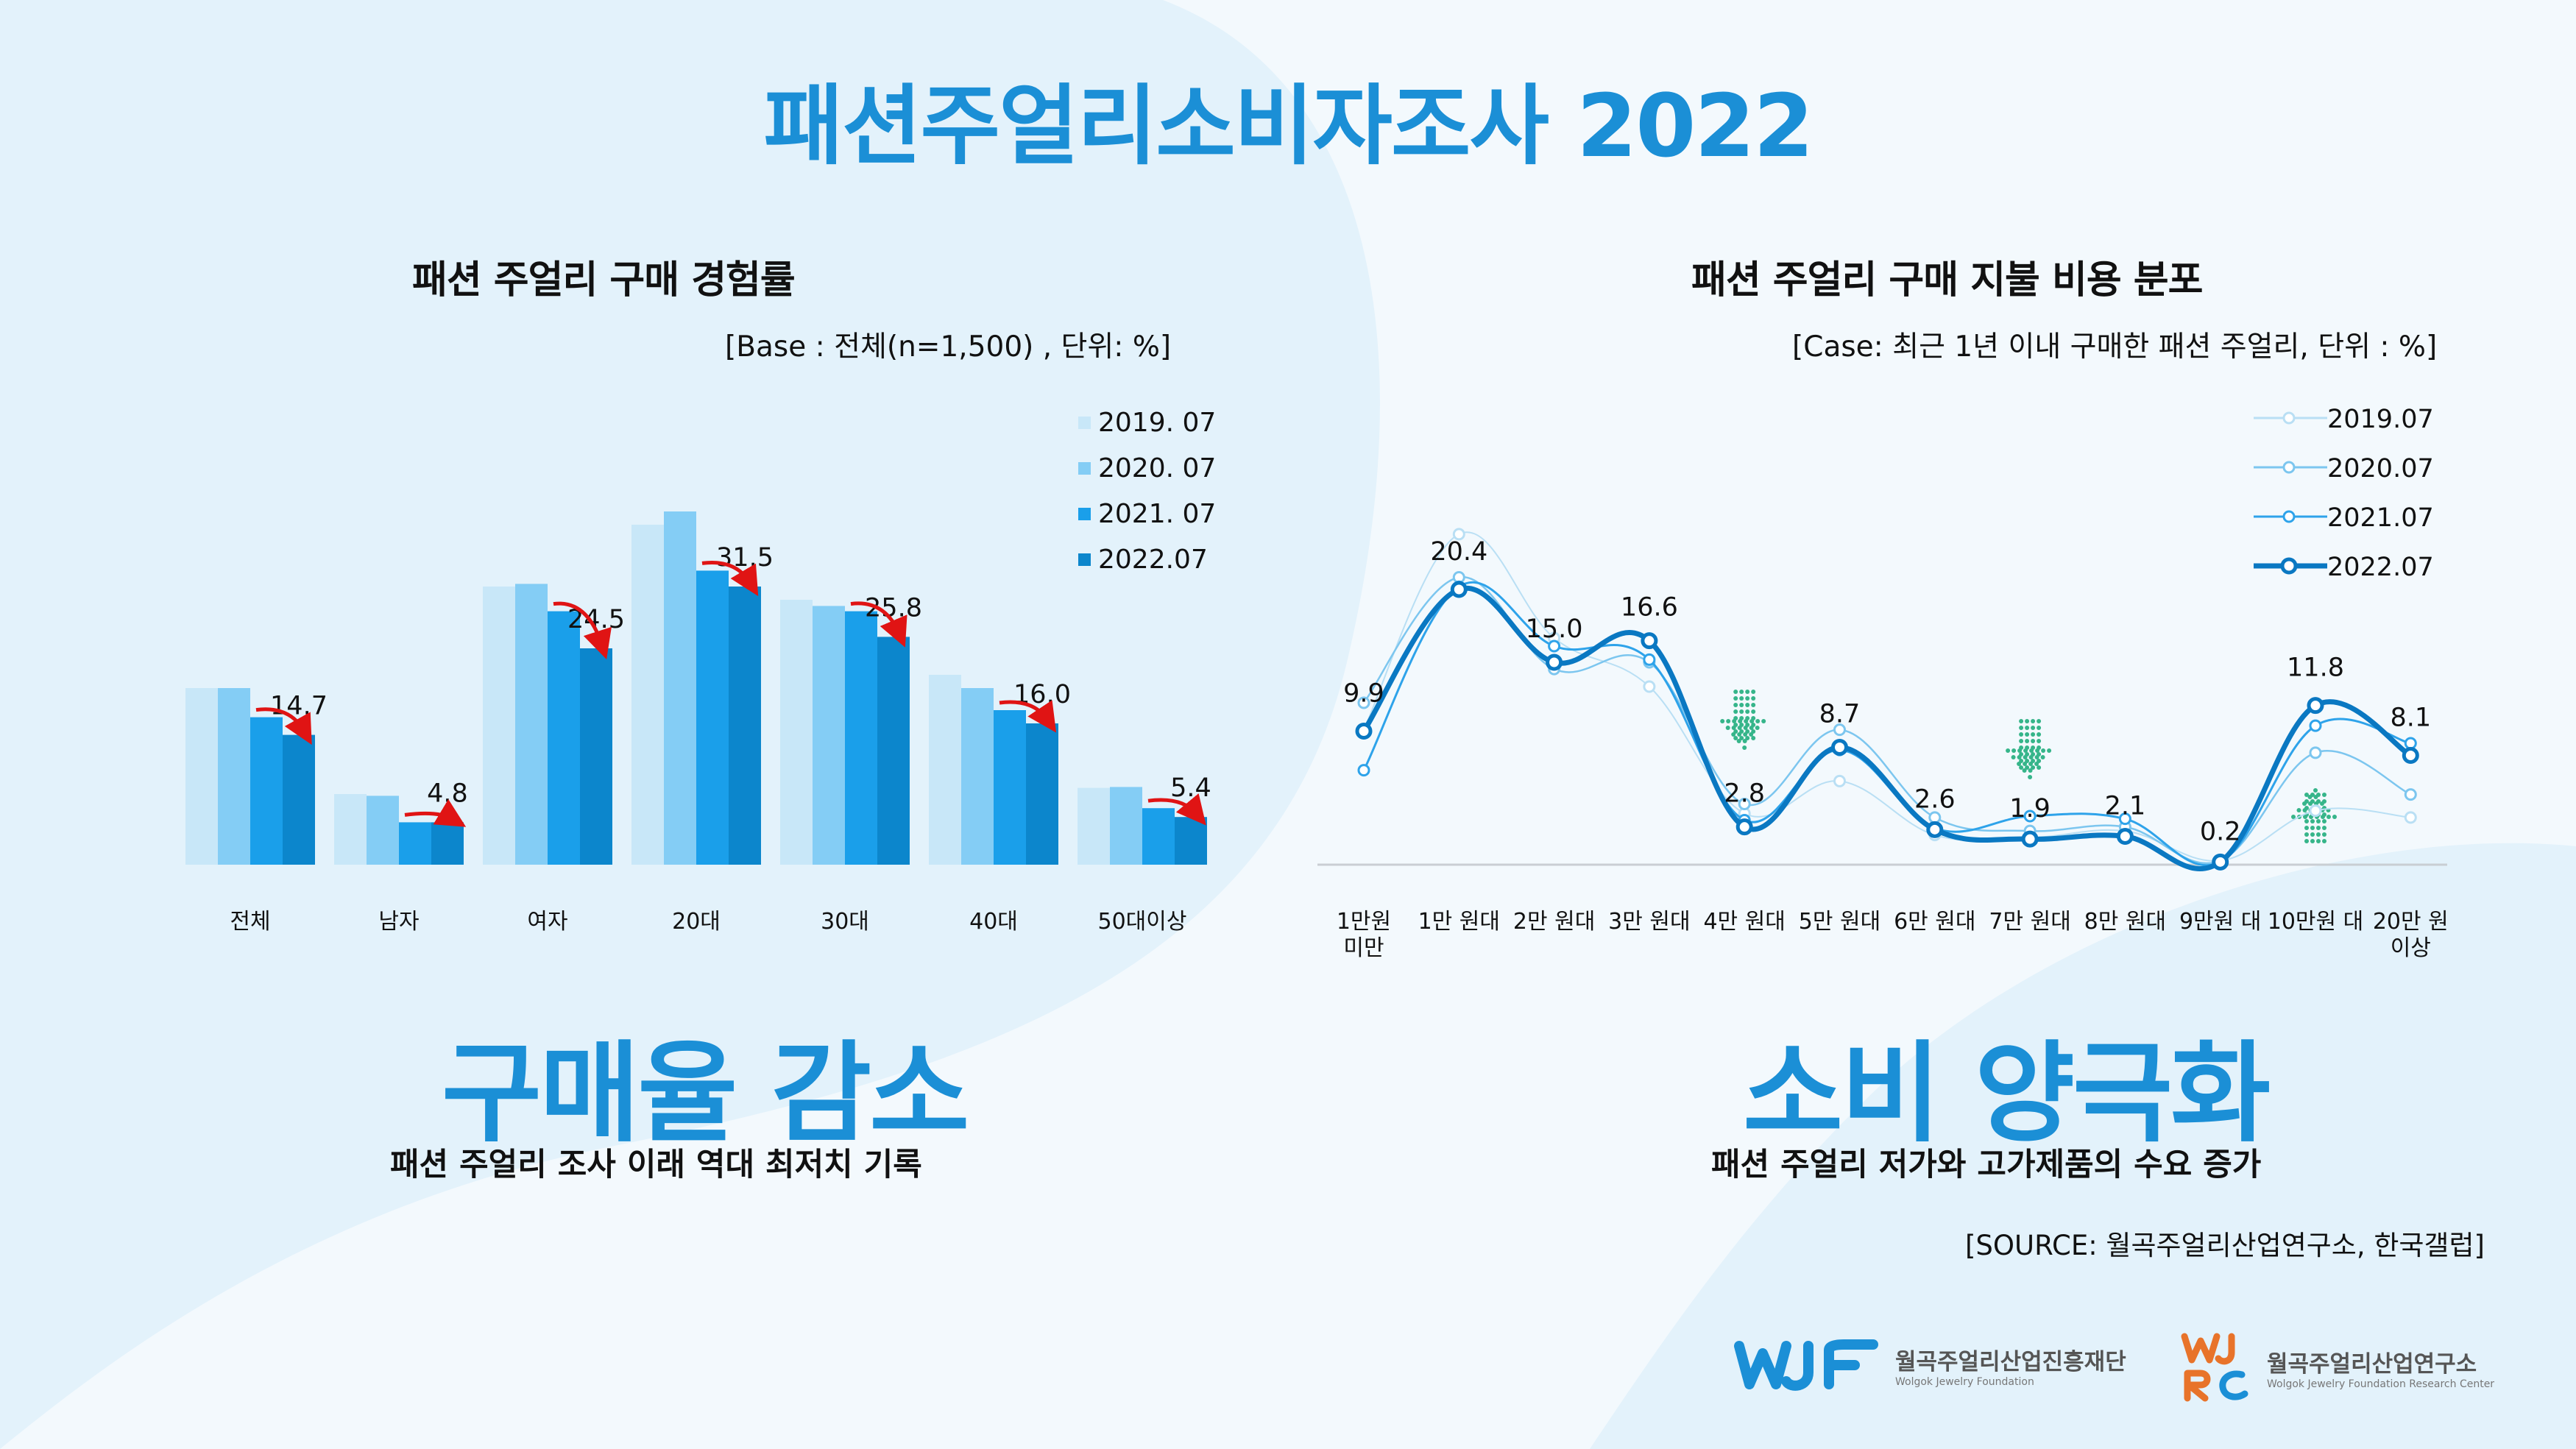 This screenshot has height=1449, width=2576. I want to click on line-category-label: 9만원 대, so click(2220, 922).